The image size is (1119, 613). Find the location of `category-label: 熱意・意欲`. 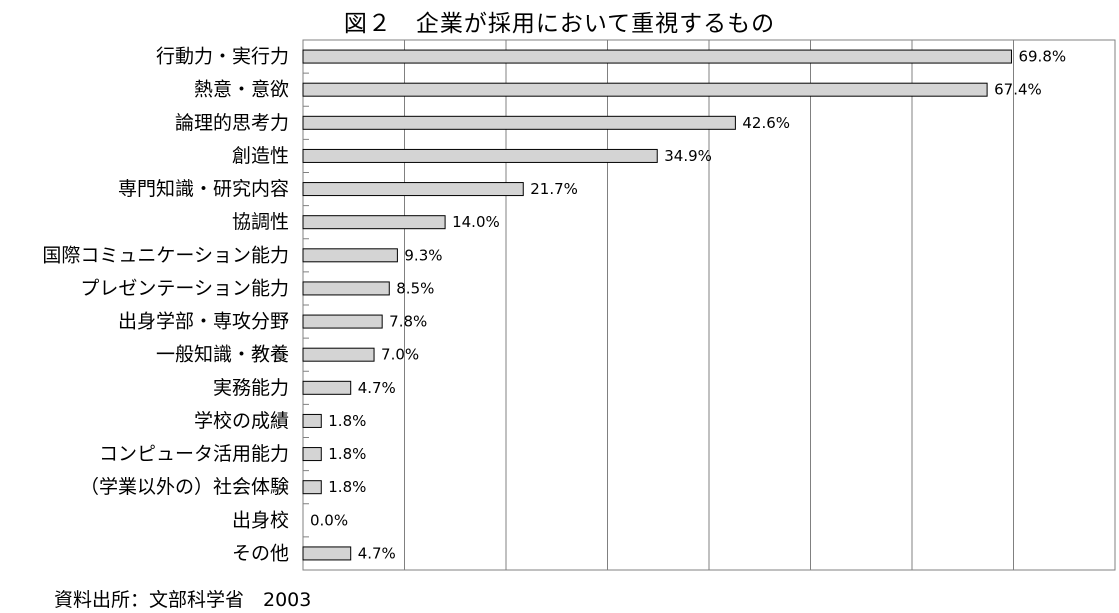

category-label: 熱意・意欲 is located at coordinates (241, 90).